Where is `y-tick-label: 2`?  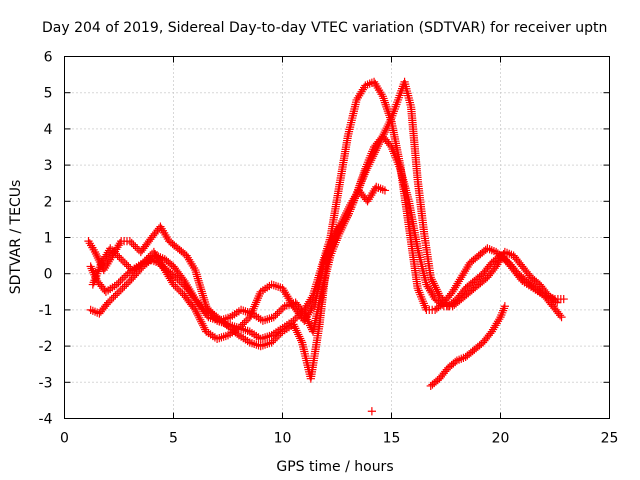 y-tick-label: 2 is located at coordinates (48, 202).